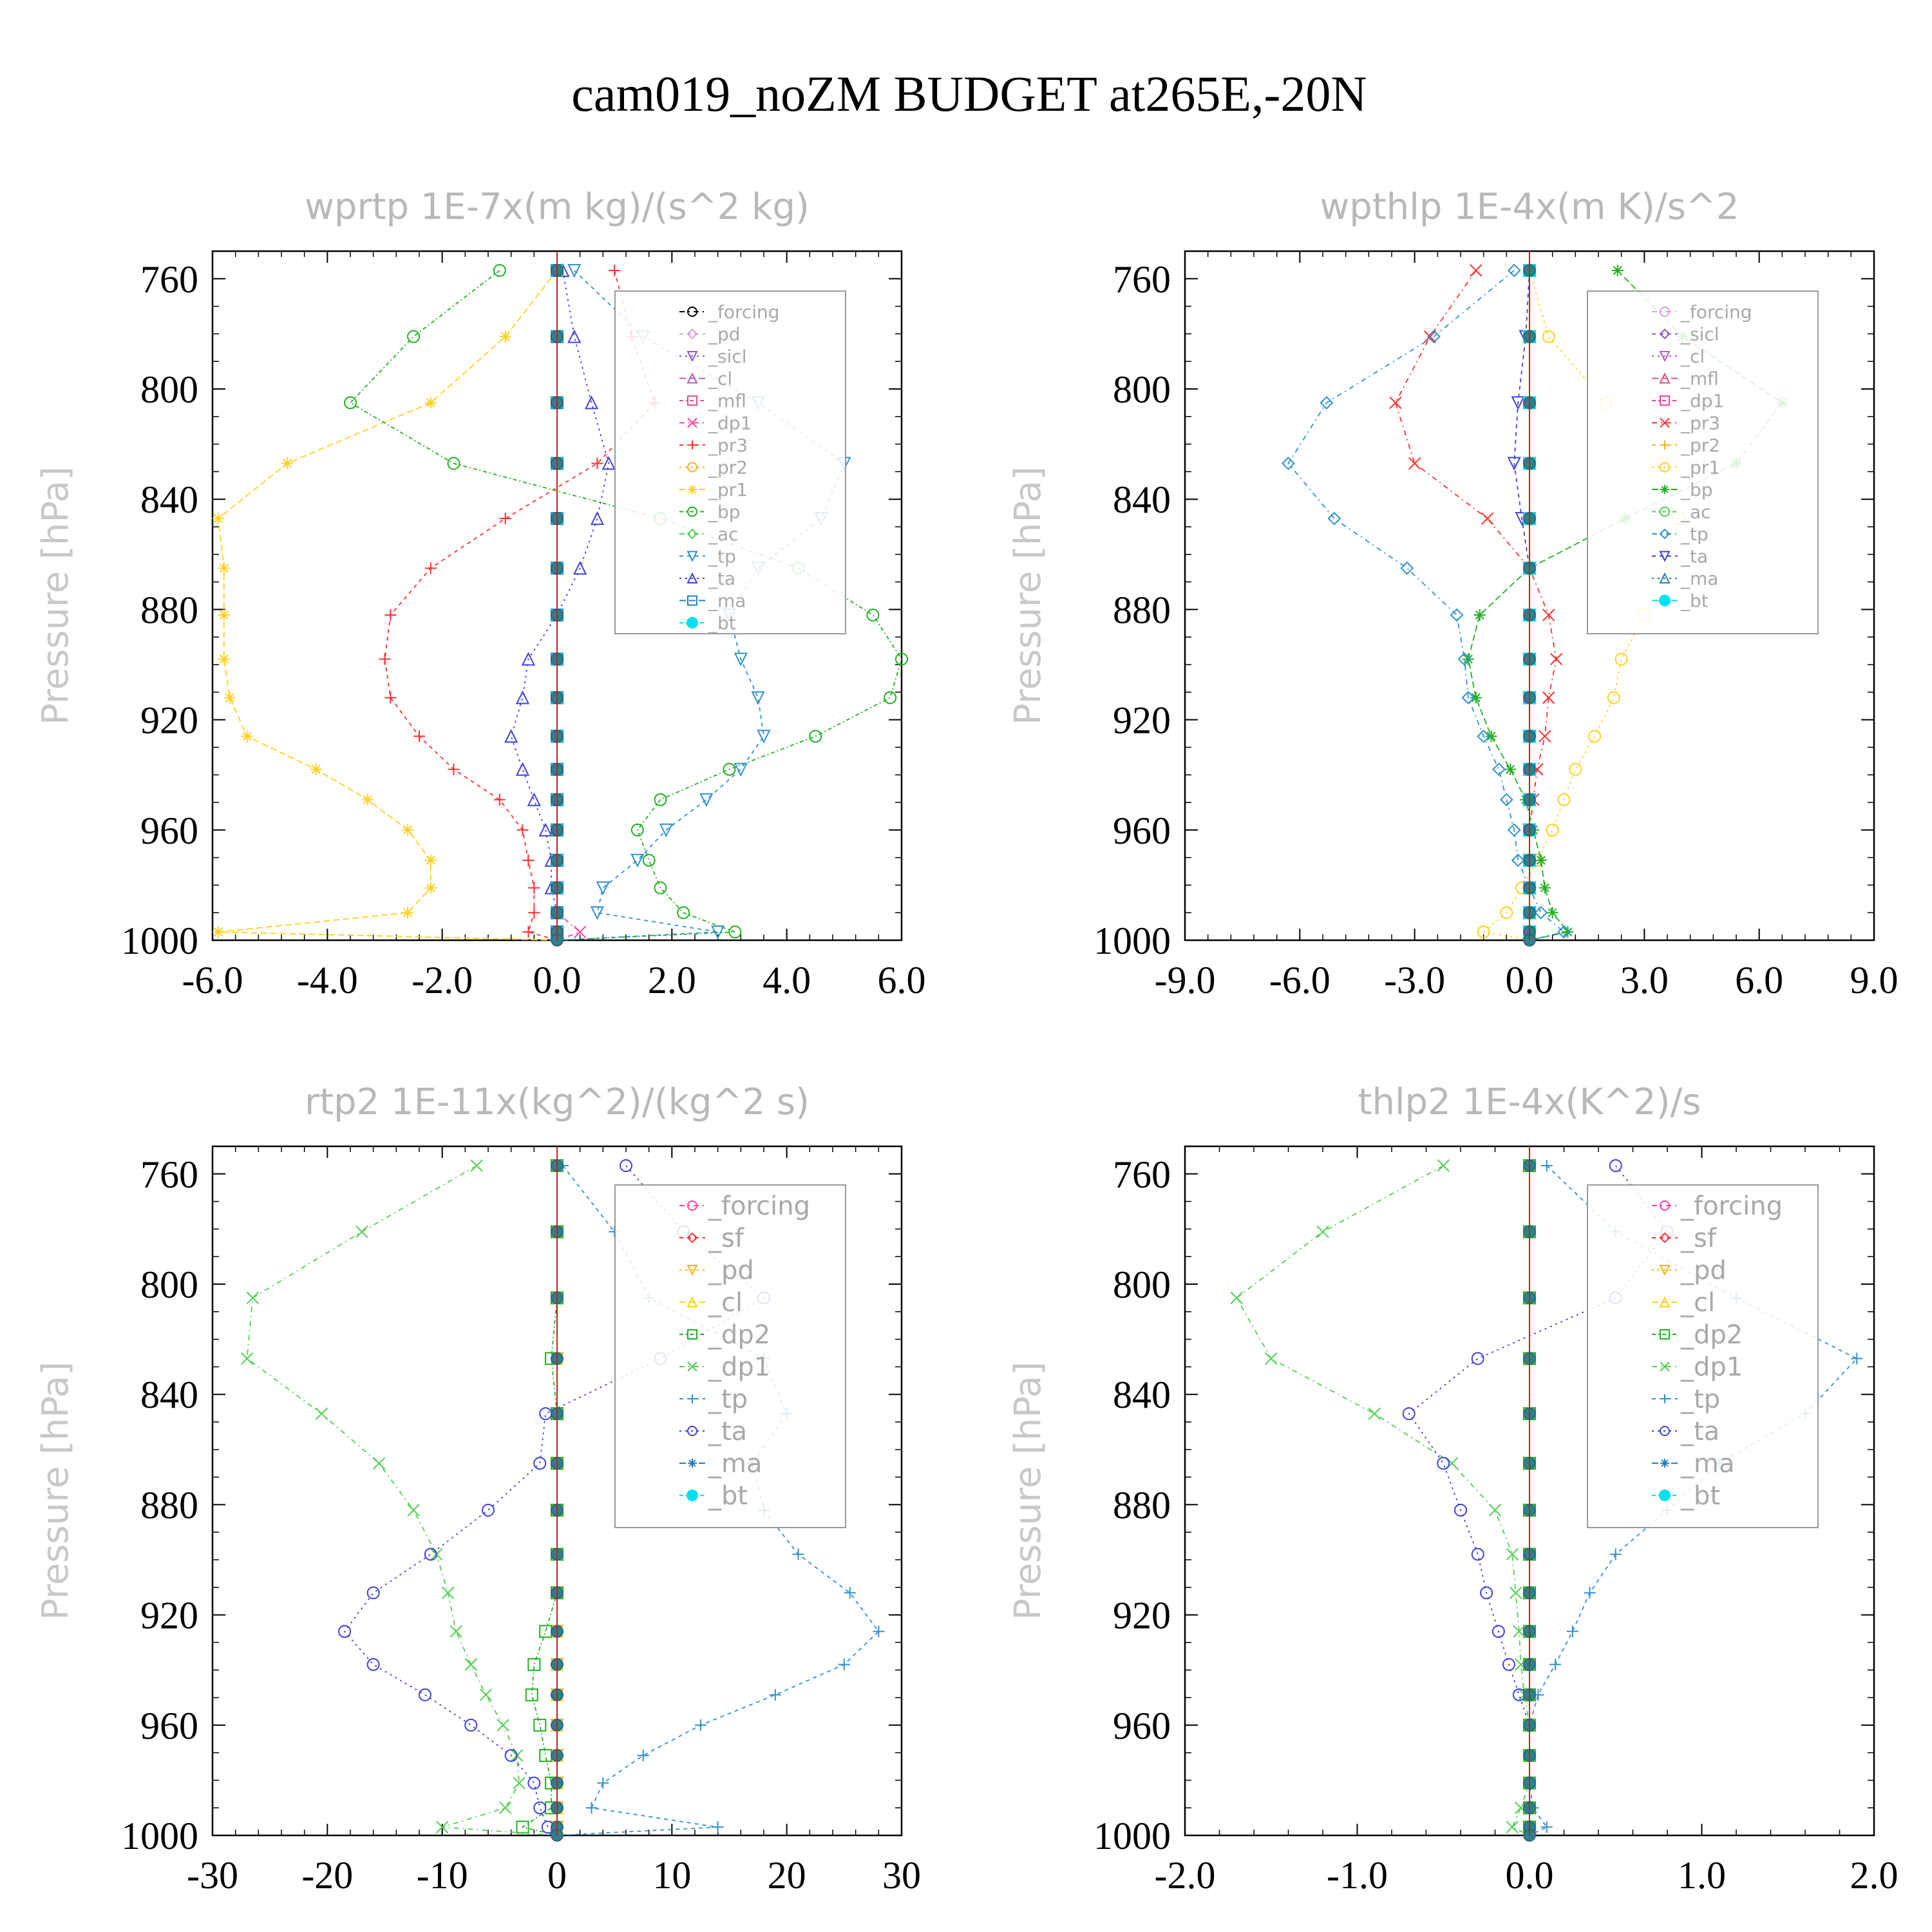  Describe the element at coordinates (1698, 1238) in the screenshot. I see `legend-label: _sf` at that location.